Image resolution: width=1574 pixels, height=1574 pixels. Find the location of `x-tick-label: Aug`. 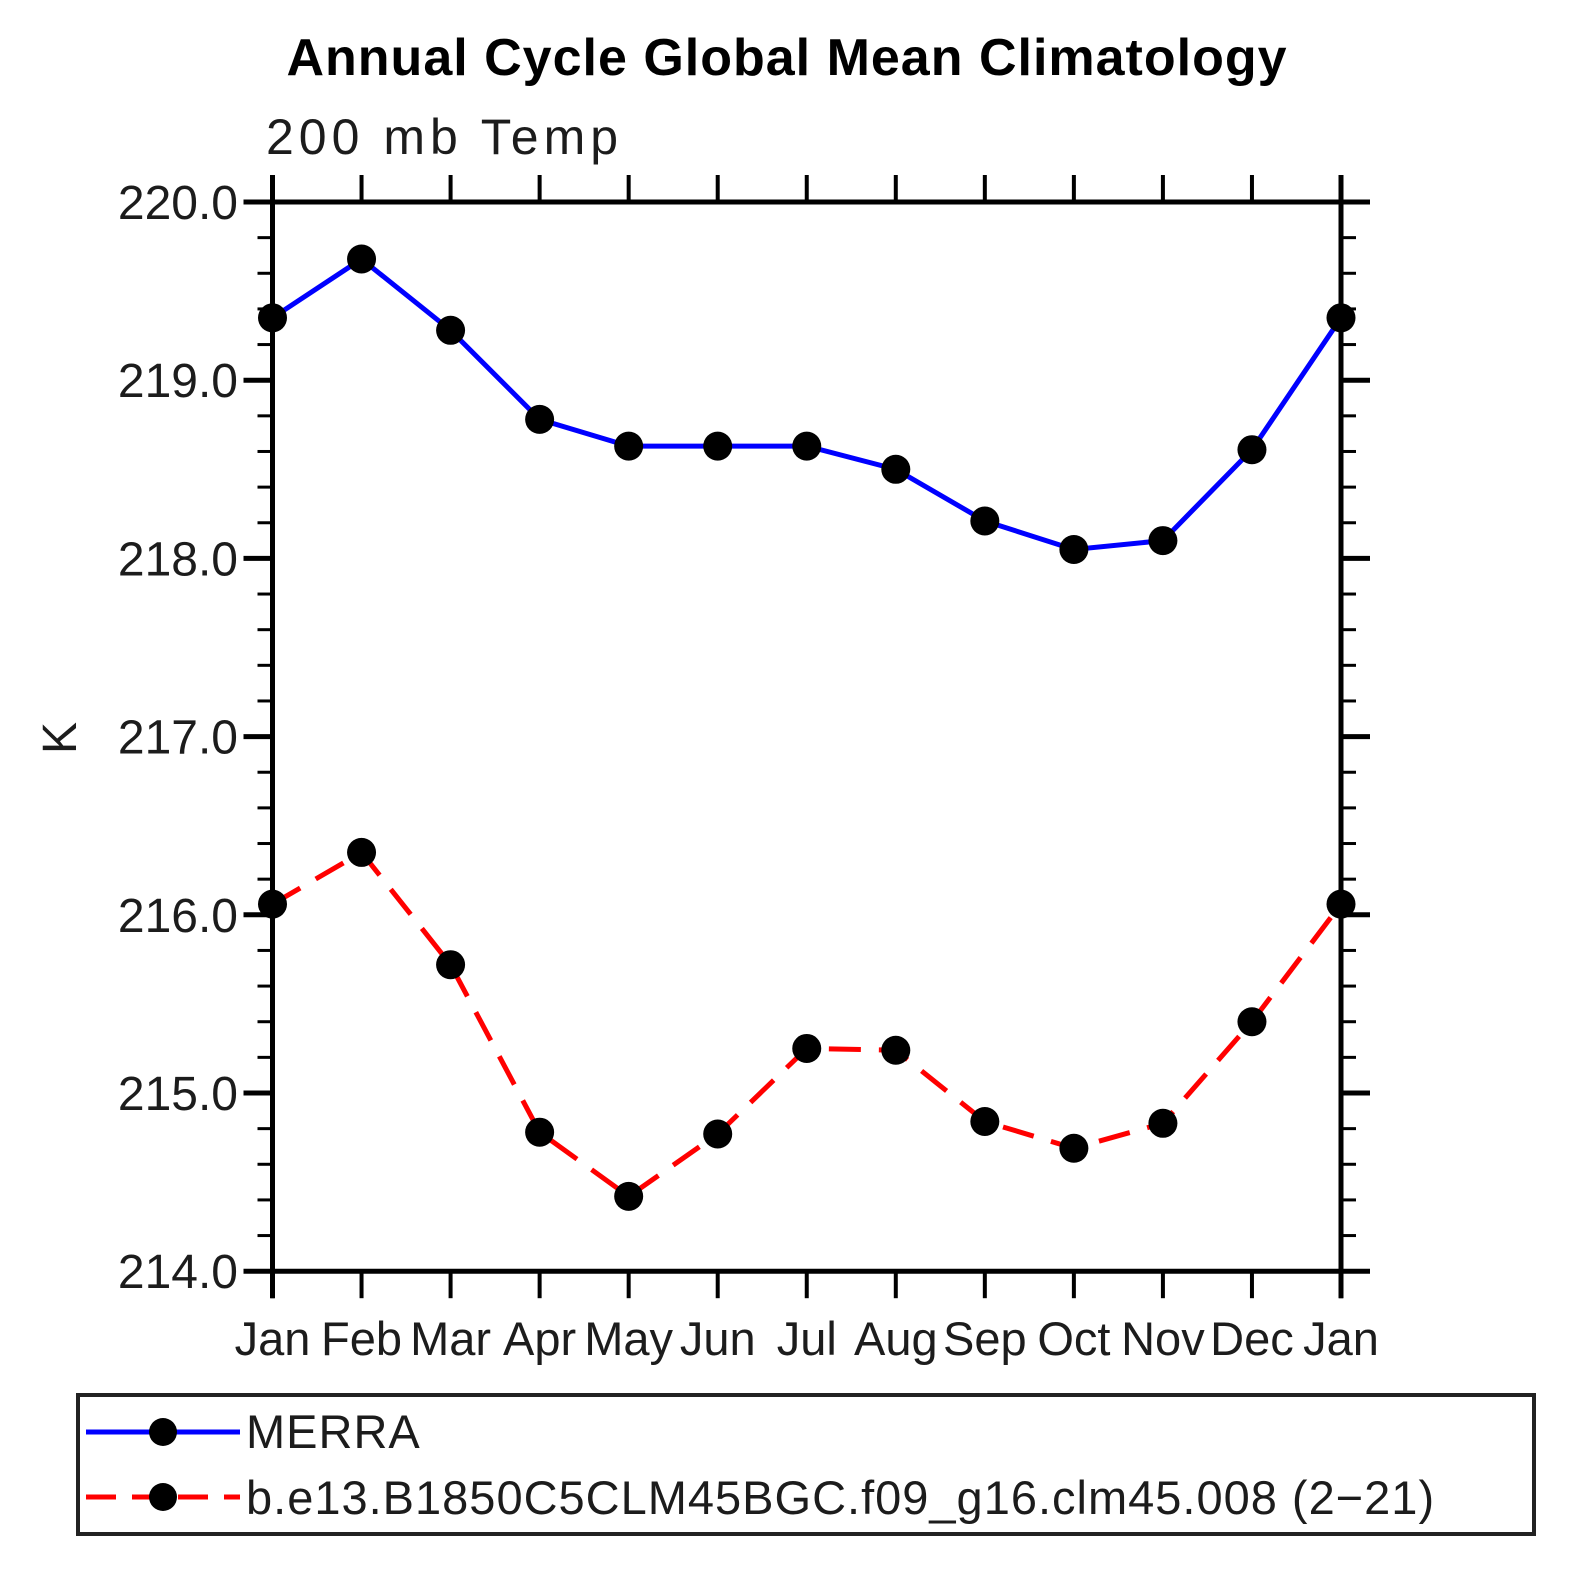

x-tick-label: Aug is located at coordinates (896, 1338).